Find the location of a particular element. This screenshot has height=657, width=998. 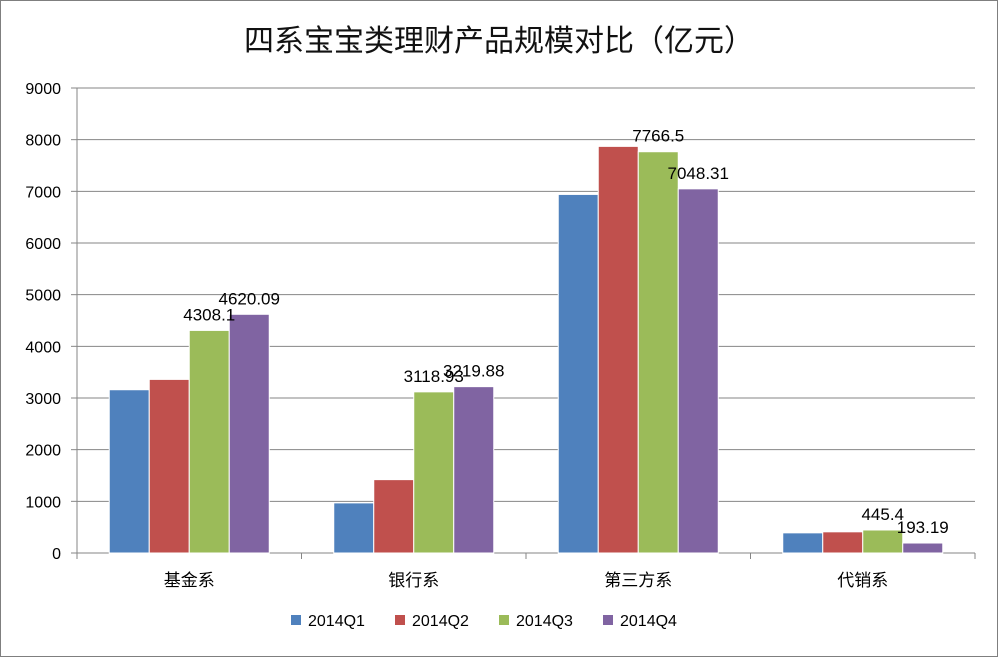

y-tick-label: 7000 is located at coordinates (43, 192).